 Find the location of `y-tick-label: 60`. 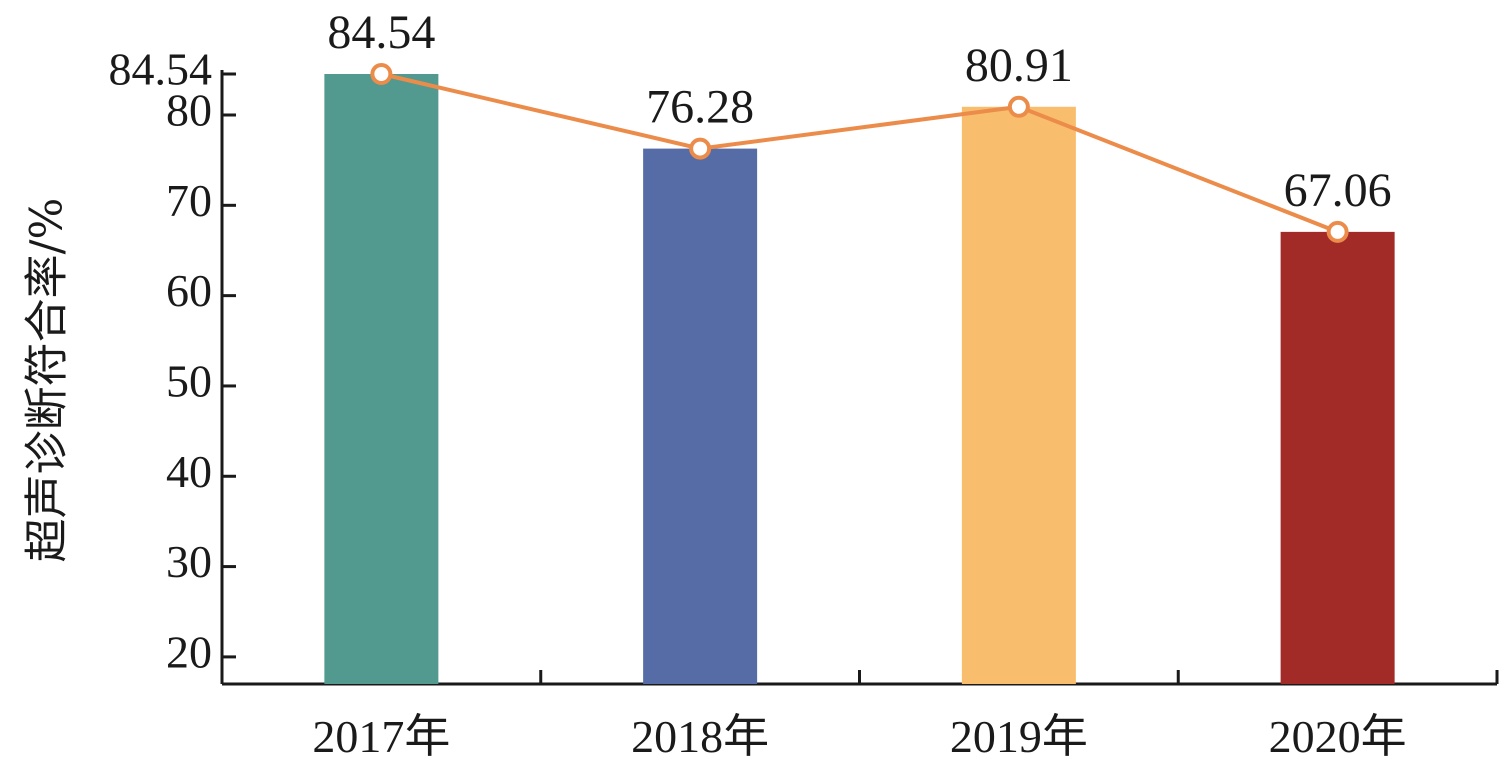

y-tick-label: 60 is located at coordinates (189, 290).